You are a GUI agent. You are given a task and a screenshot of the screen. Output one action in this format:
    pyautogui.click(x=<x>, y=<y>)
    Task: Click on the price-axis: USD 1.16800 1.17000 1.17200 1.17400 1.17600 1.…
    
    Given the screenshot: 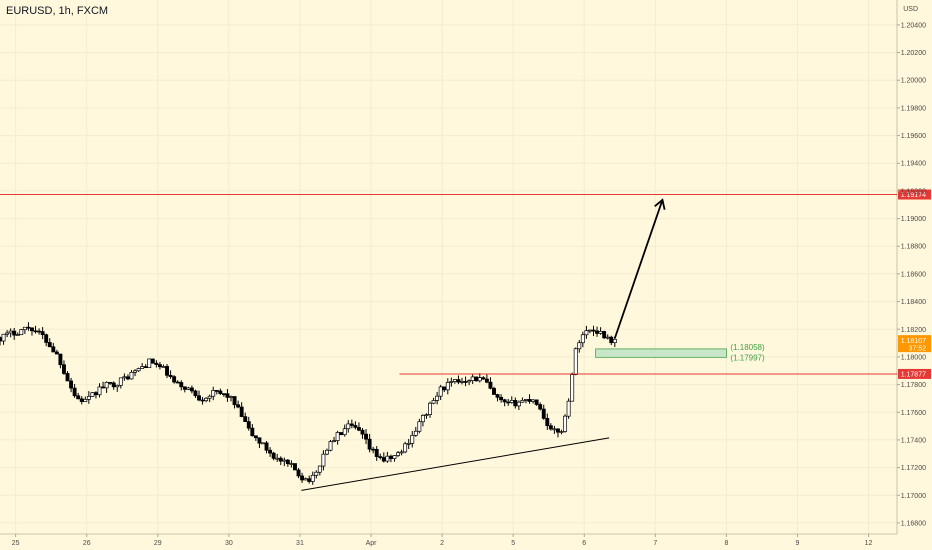 What is the action you would take?
    pyautogui.click(x=911, y=266)
    